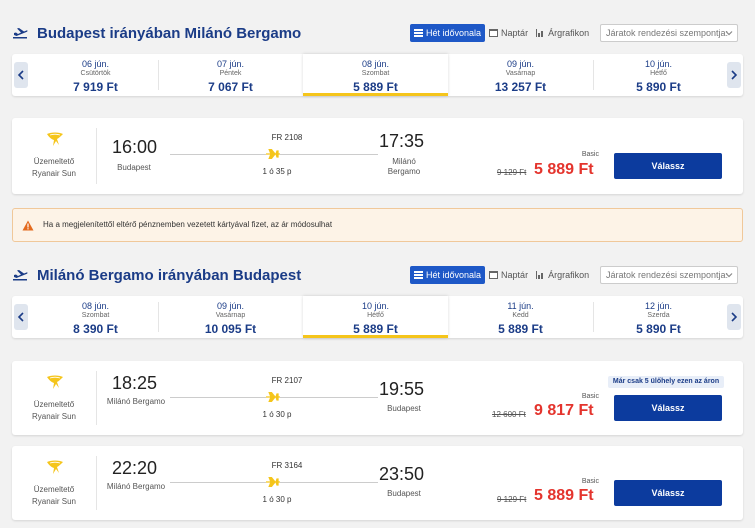 Image resolution: width=755 pixels, height=528 pixels. I want to click on flight-number: FR 2107, so click(287, 380).